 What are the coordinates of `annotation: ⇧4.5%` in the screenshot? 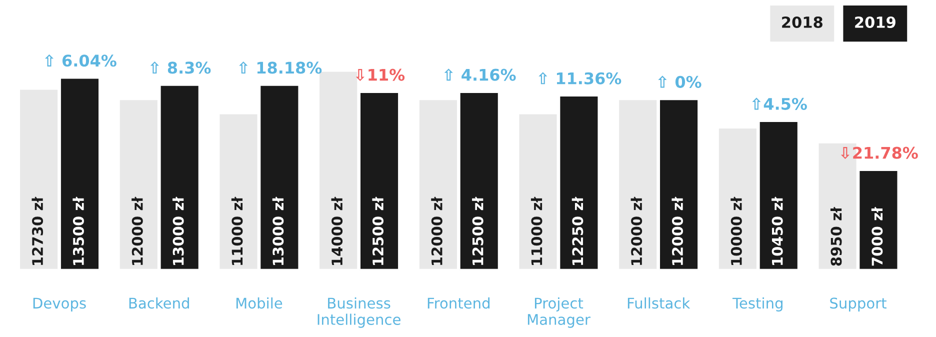 It's located at (779, 104).